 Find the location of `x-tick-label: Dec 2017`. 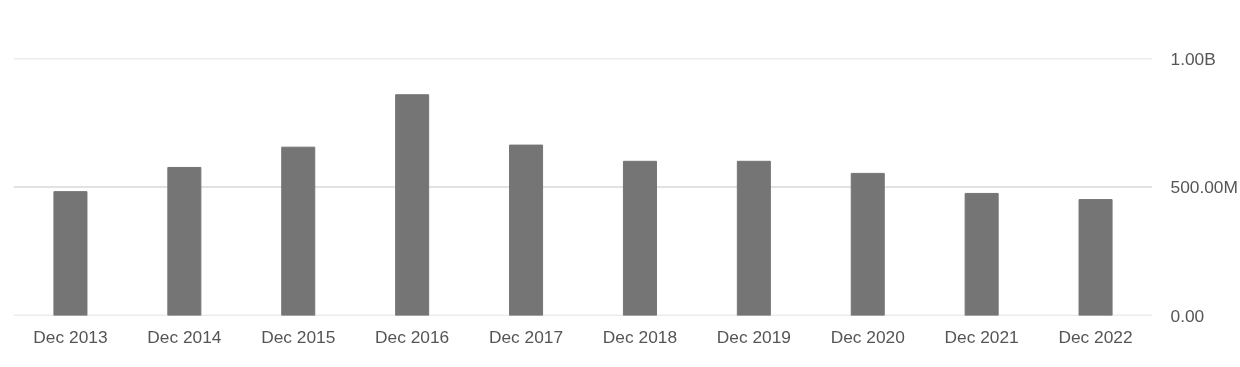

x-tick-label: Dec 2017 is located at coordinates (526, 336).